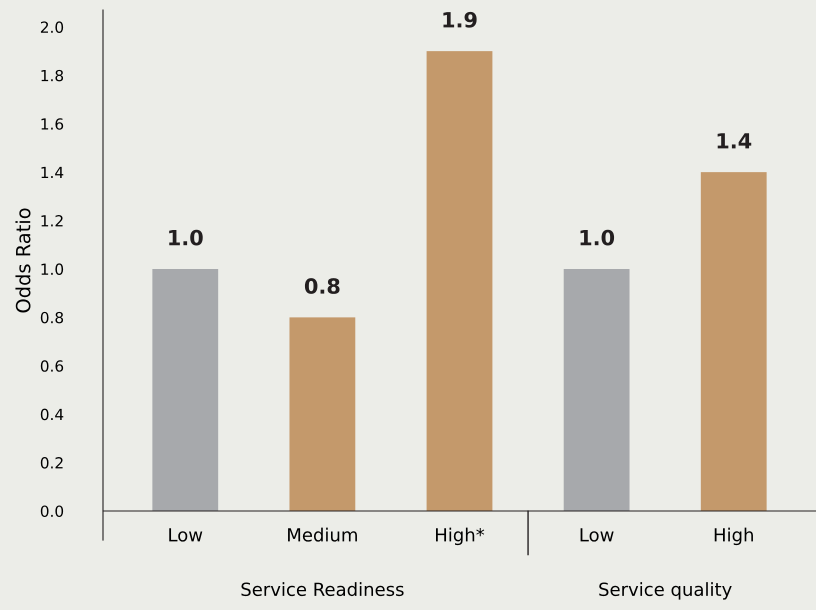  Describe the element at coordinates (52, 124) in the screenshot. I see `y-tick-label: 1.6` at that location.